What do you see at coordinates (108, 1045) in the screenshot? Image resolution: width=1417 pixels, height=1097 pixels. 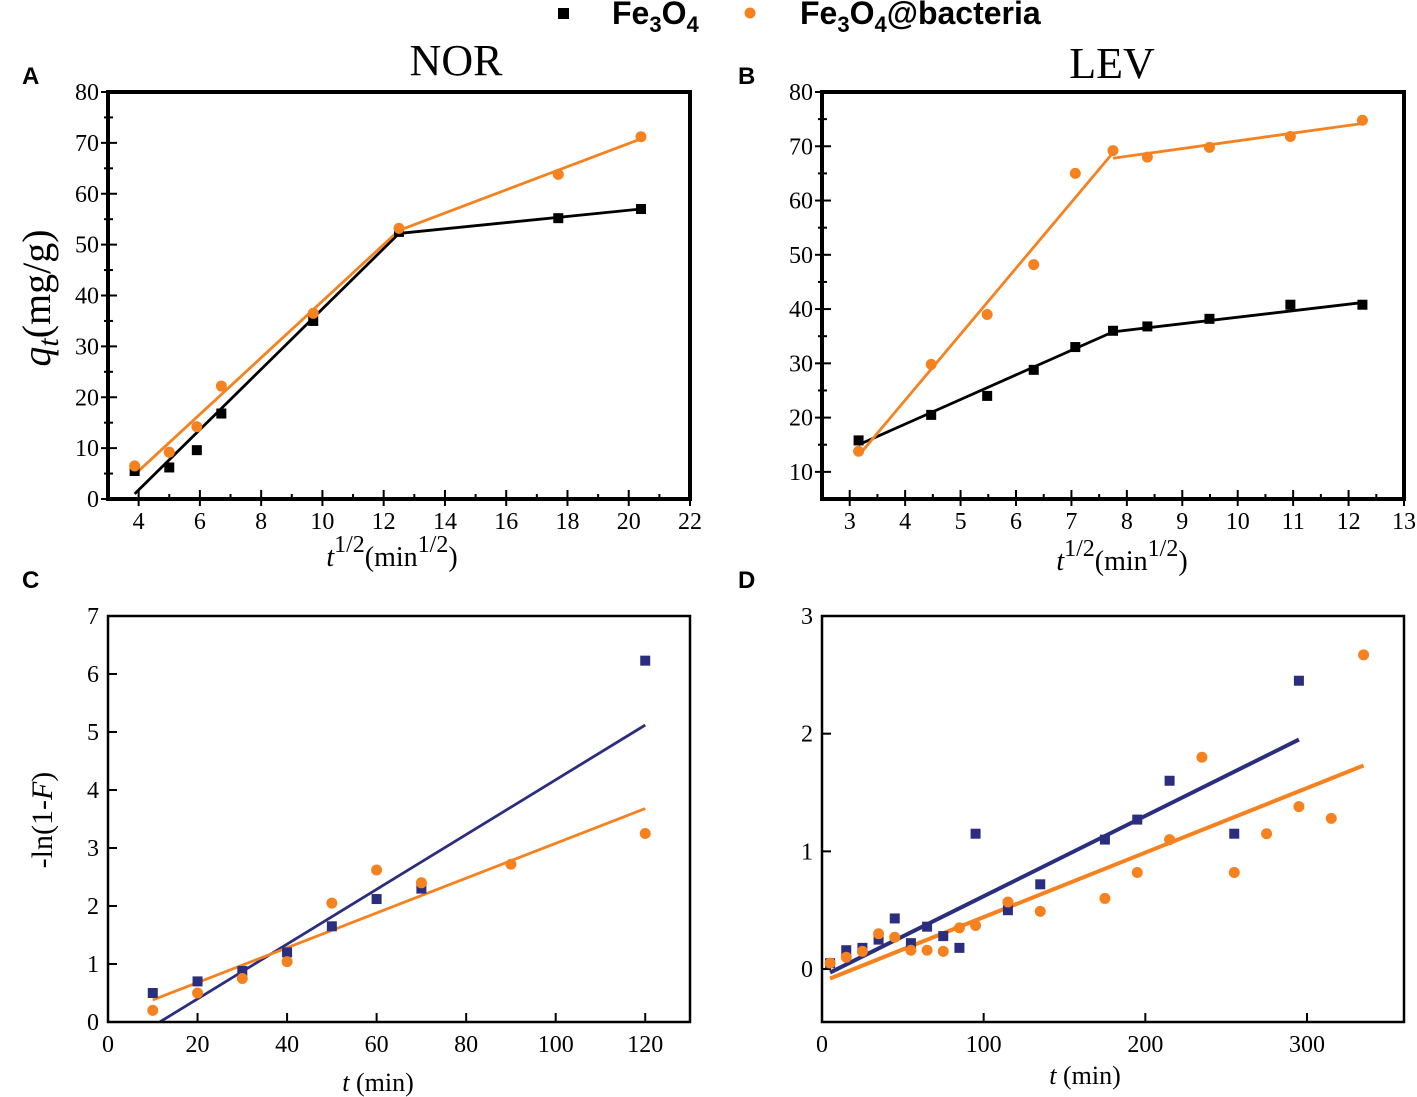 I see `panel-c-xtick-label: 0` at bounding box center [108, 1045].